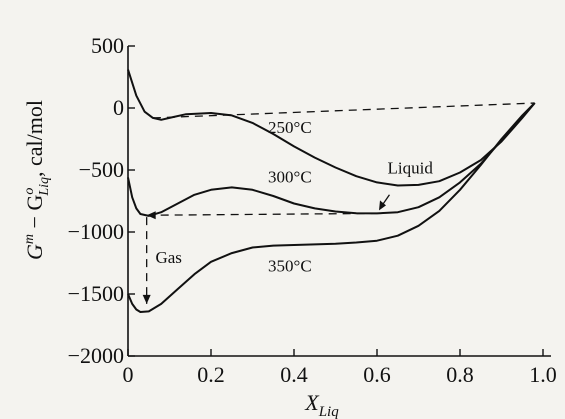 The image size is (565, 419). What do you see at coordinates (294, 374) in the screenshot?
I see `x-tick-label: 0.4` at bounding box center [294, 374].